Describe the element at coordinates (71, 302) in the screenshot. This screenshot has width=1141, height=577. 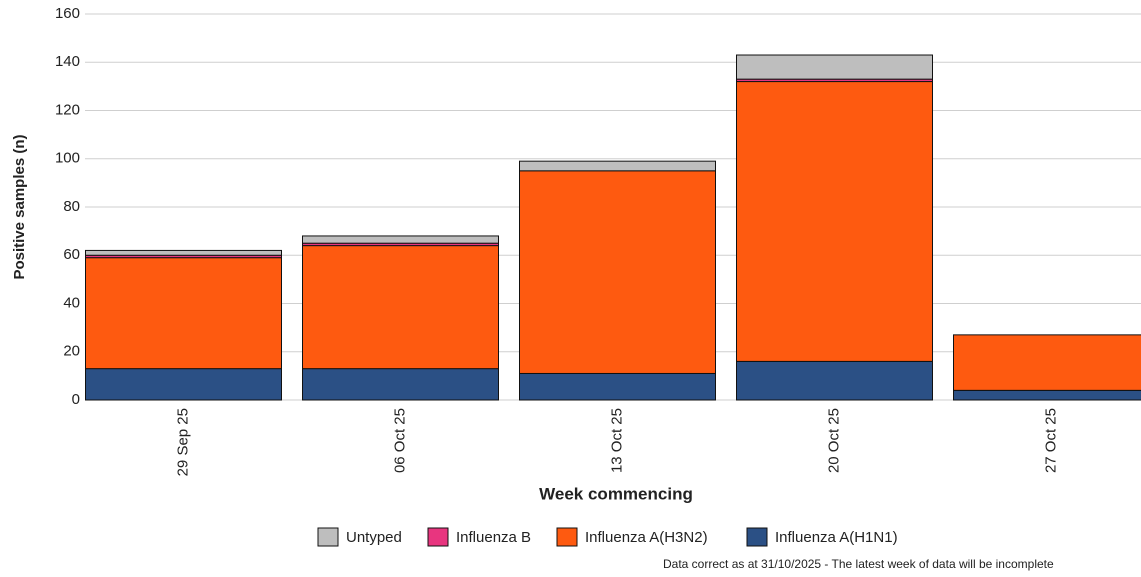
I see `y-tick-label: 40` at that location.